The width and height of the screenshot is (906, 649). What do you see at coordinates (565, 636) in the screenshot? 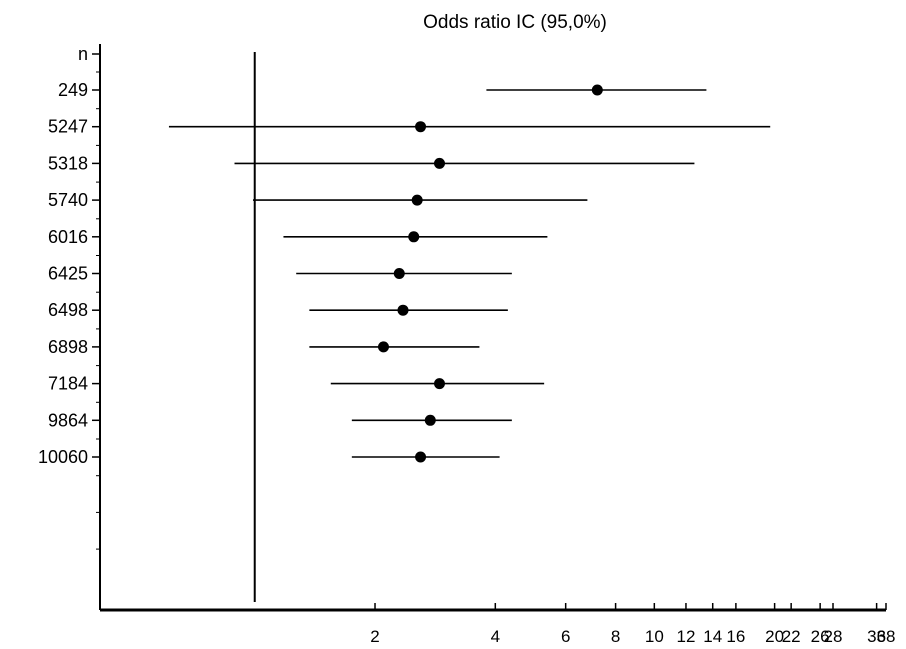
I see `x-tick-label: 6` at bounding box center [565, 636].